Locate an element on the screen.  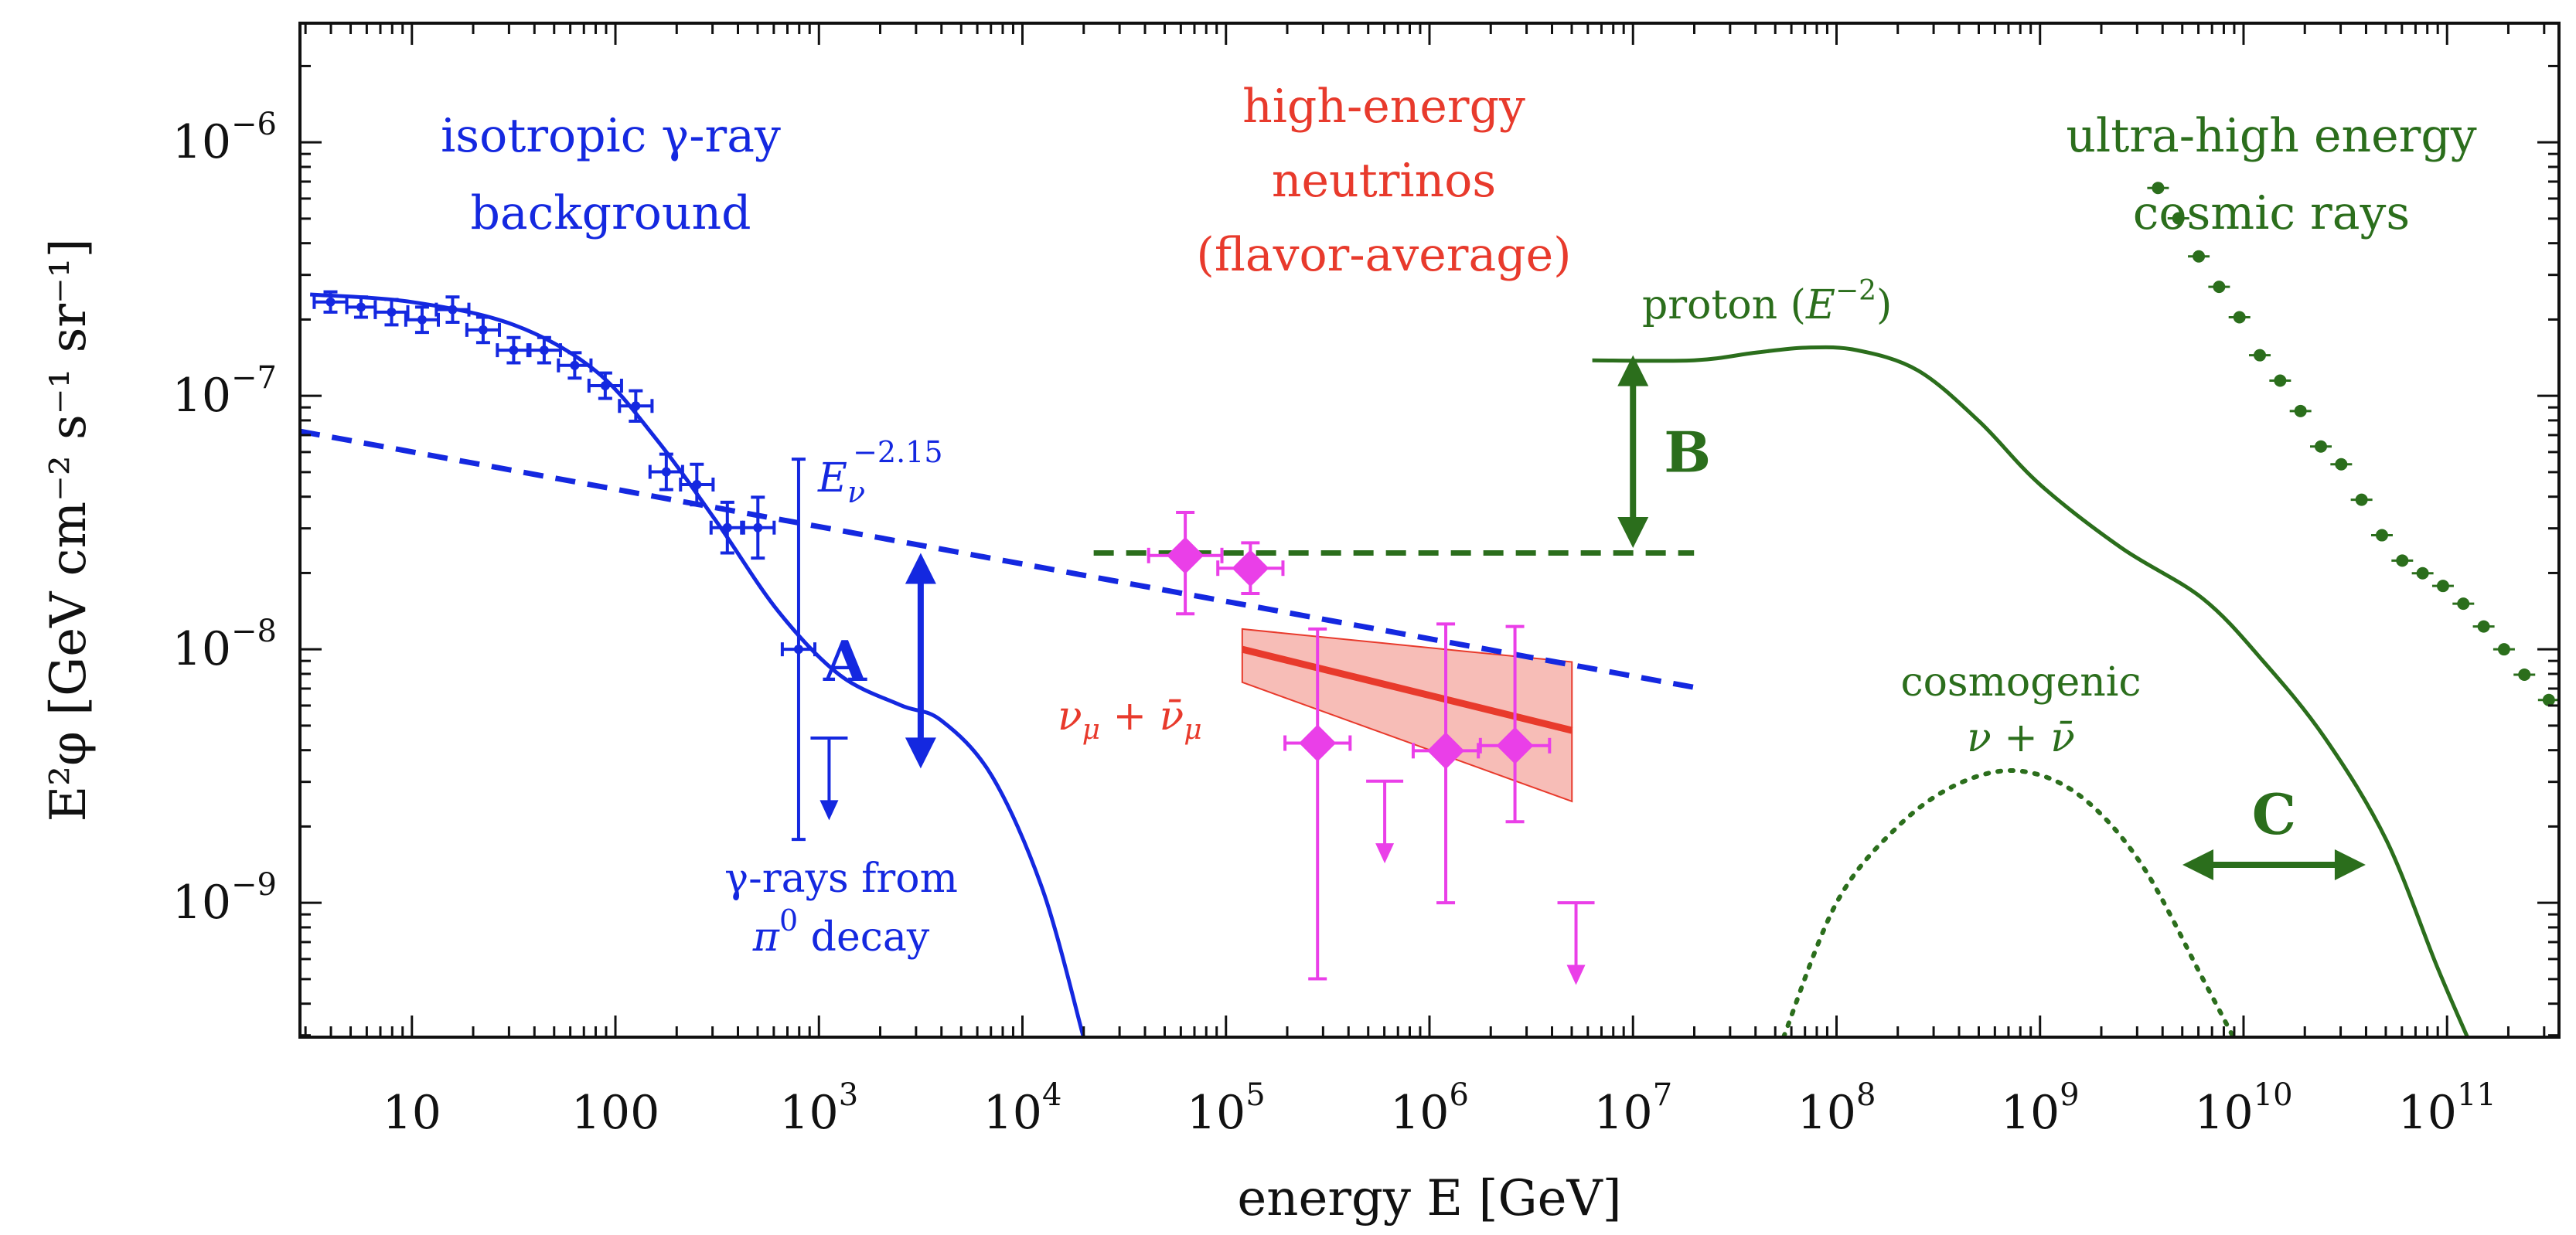
gamma-upper-limit-arrow is located at coordinates (829, 811).